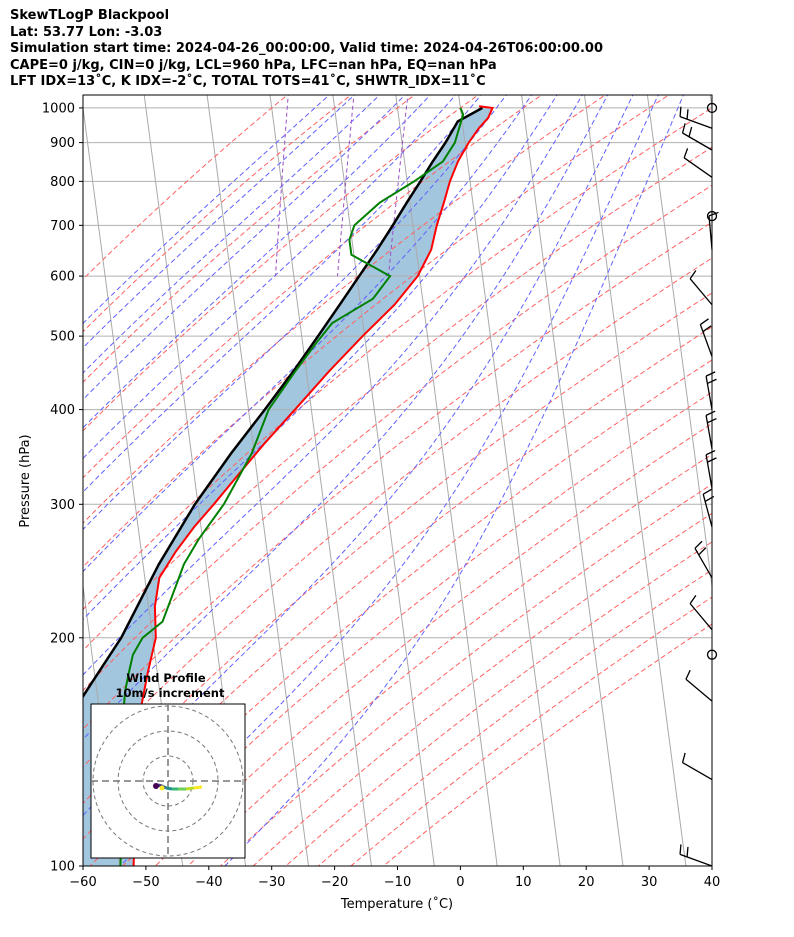  I want to click on x-tick-label: 10, so click(523, 882).